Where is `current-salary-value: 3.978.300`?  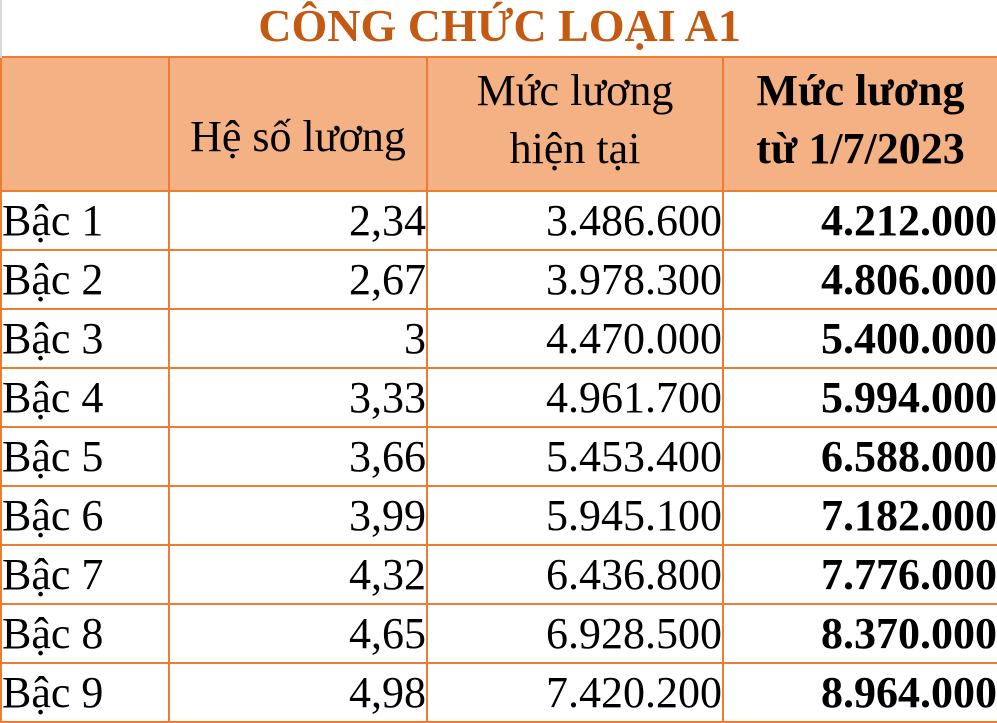
current-salary-value: 3.978.300 is located at coordinates (575, 280).